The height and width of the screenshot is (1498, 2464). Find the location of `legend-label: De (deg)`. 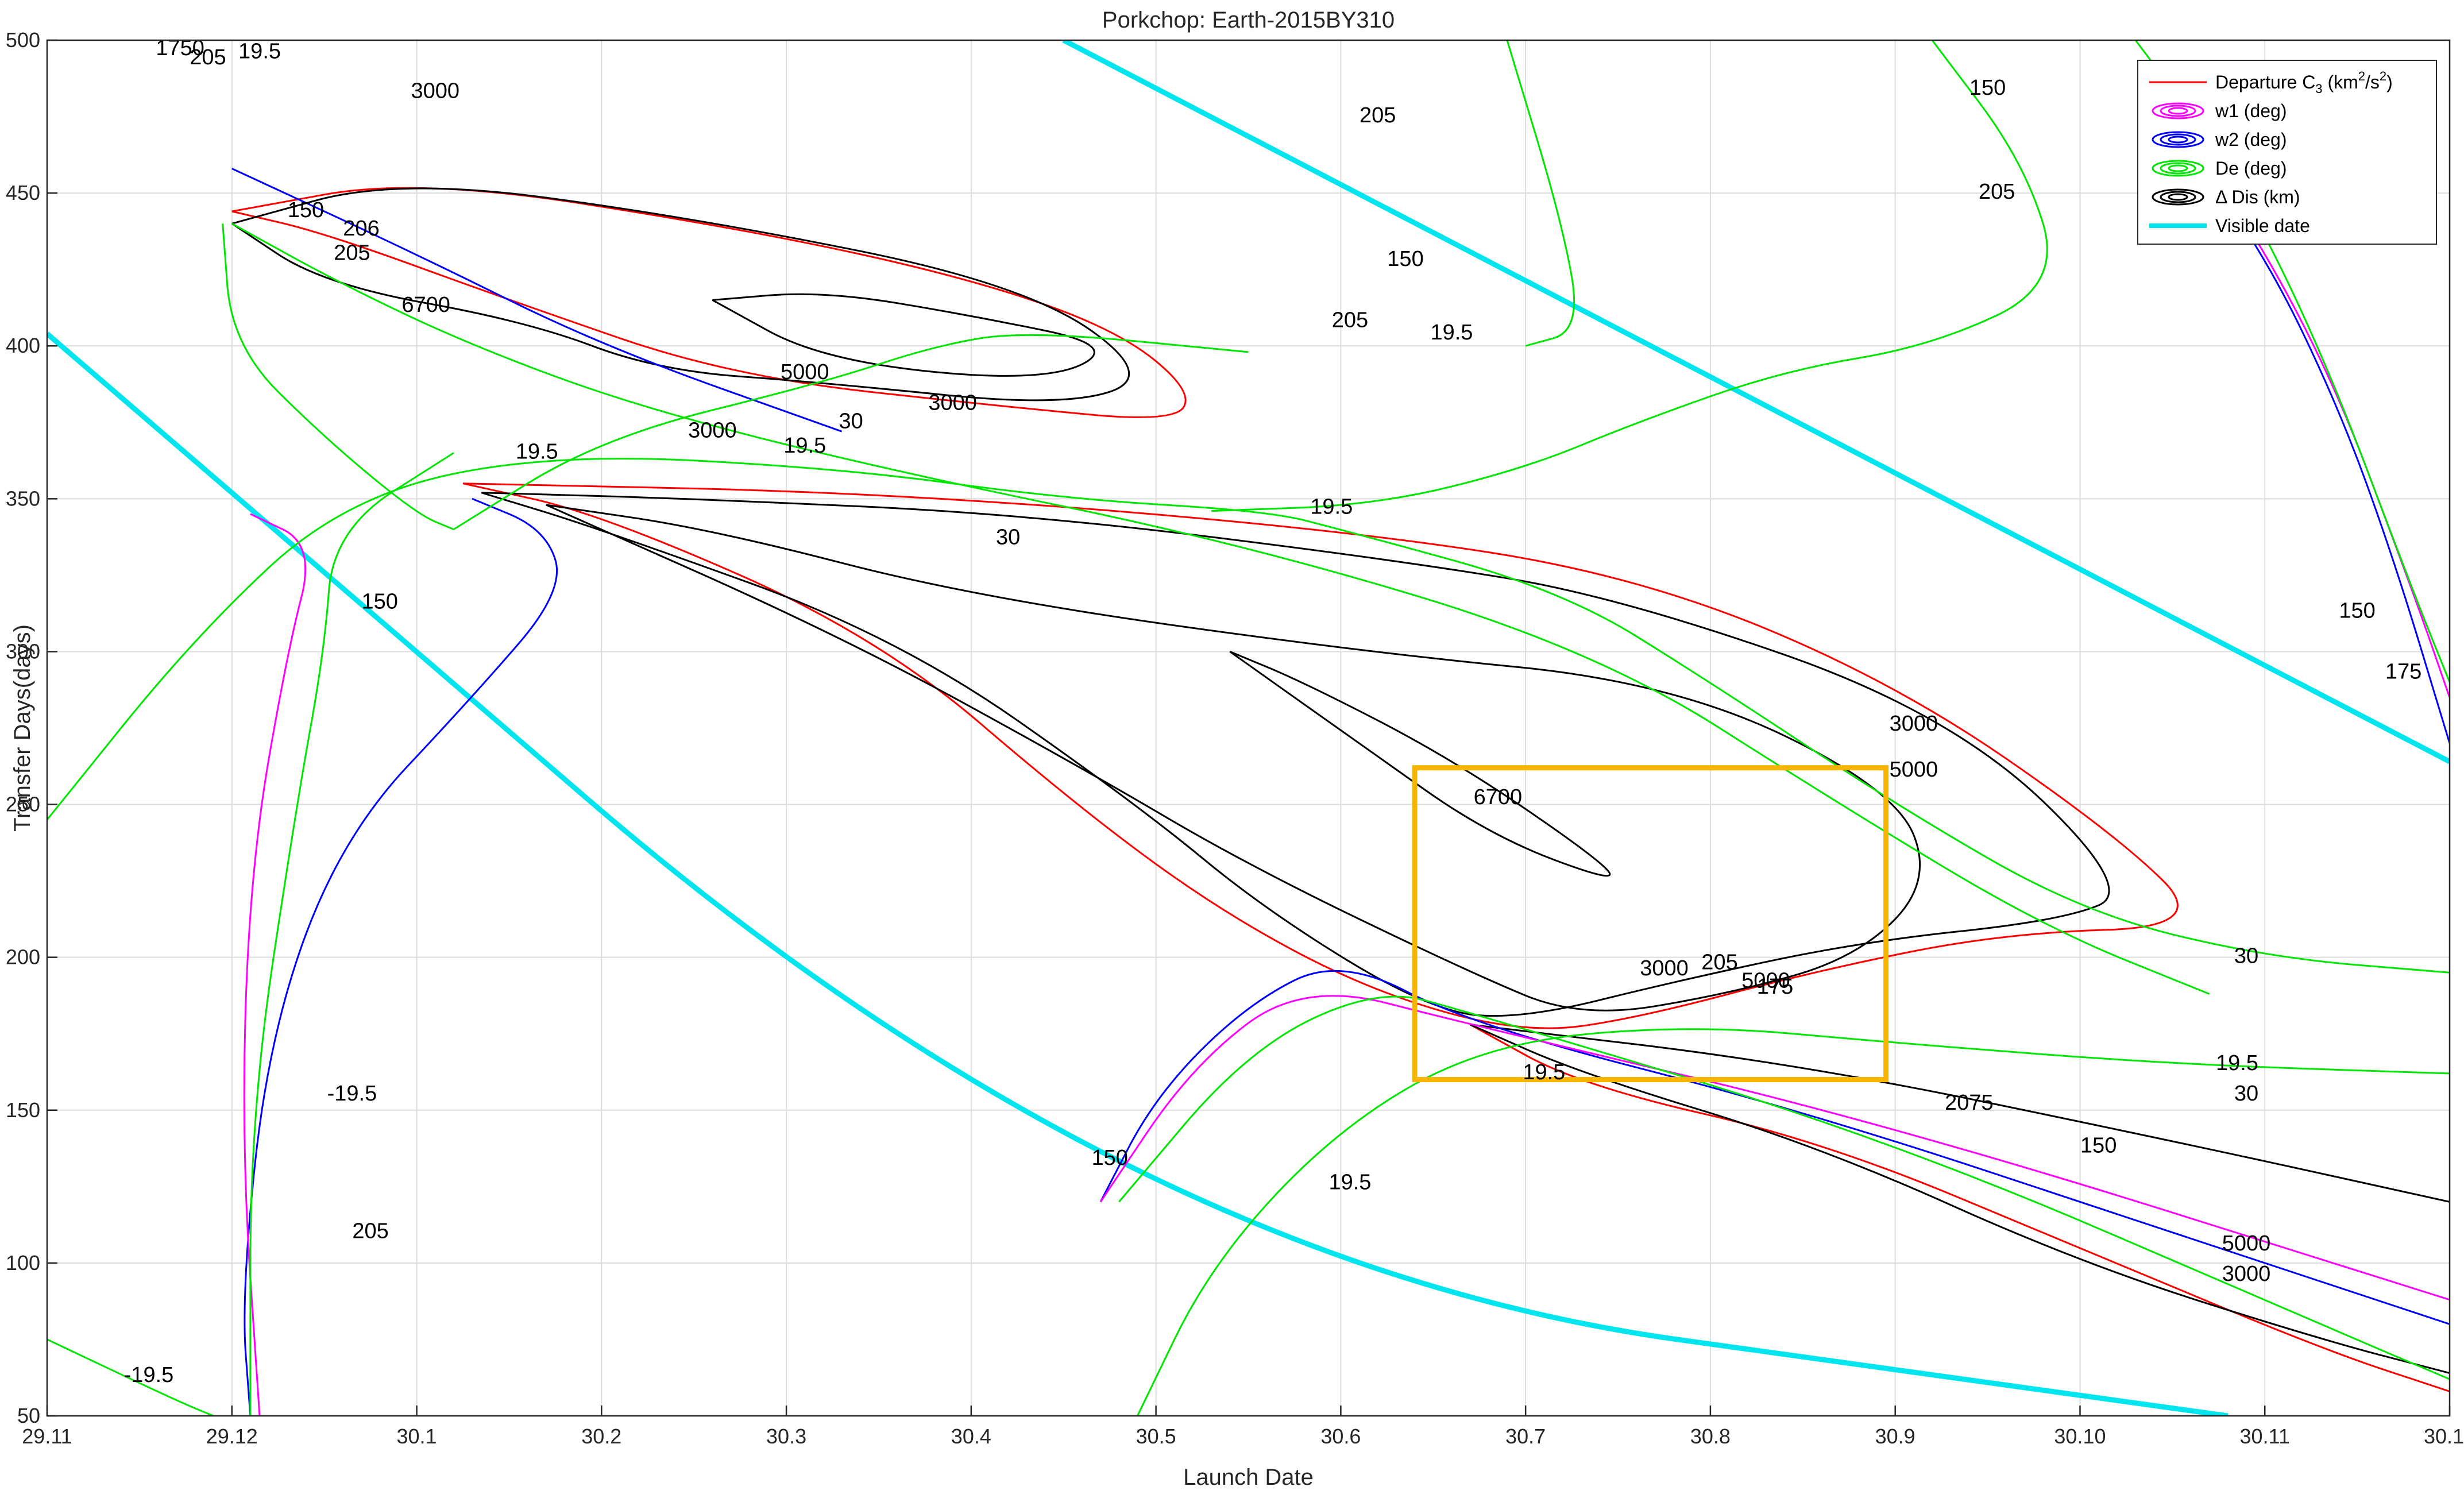

legend-label: De (deg) is located at coordinates (2251, 168).